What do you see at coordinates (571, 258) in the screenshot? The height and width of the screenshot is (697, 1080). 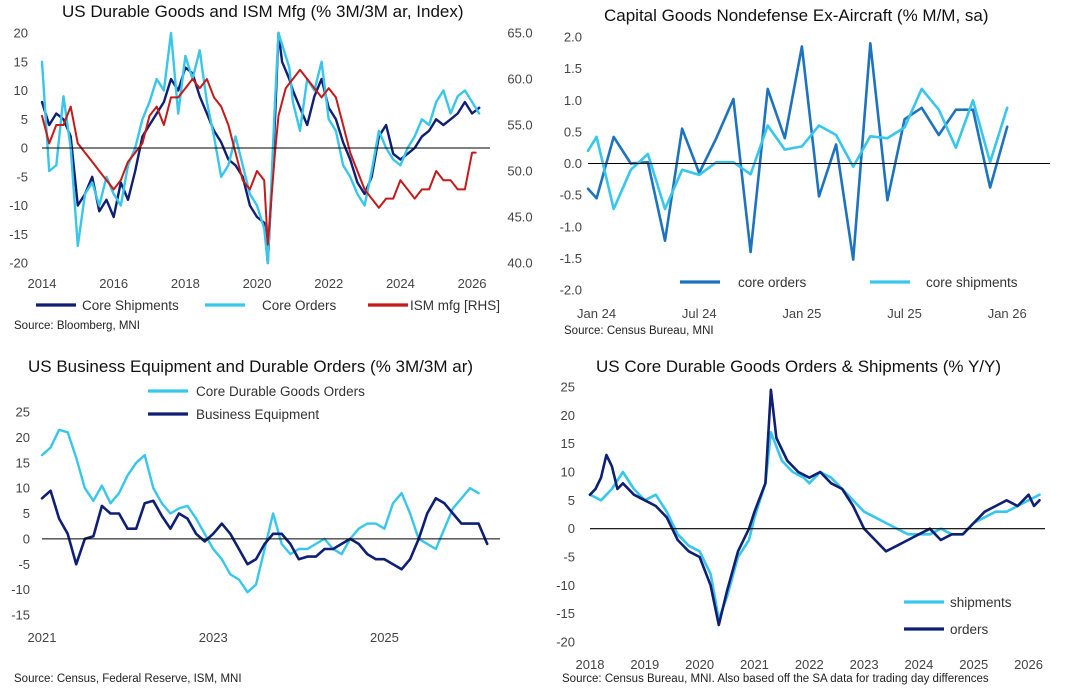 I see `y-tick-label: -1.5` at bounding box center [571, 258].